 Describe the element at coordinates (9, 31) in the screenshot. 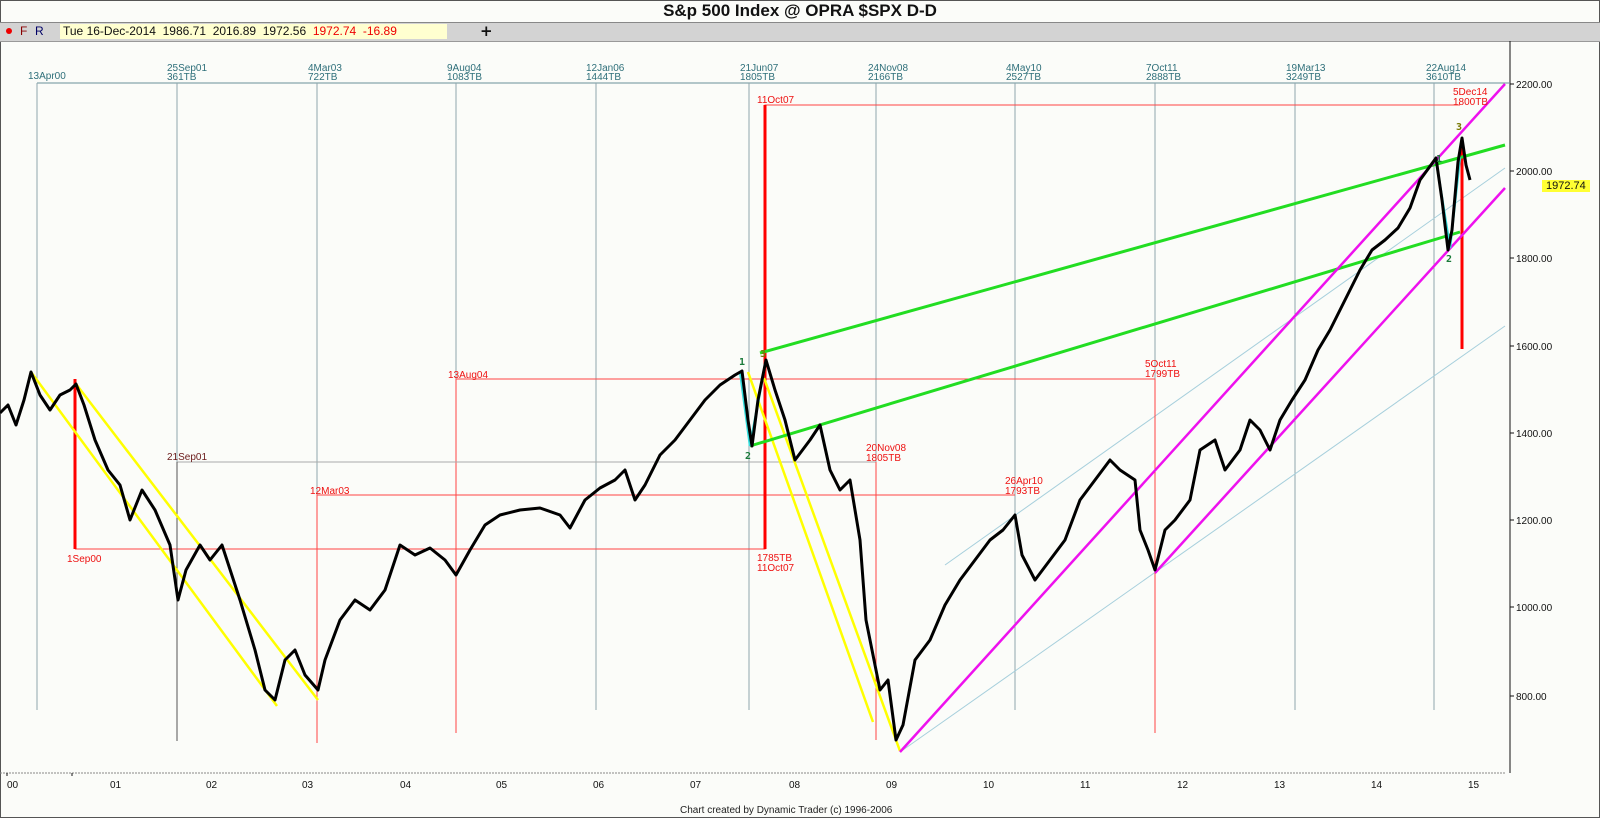

I see `record-dot-icon` at that location.